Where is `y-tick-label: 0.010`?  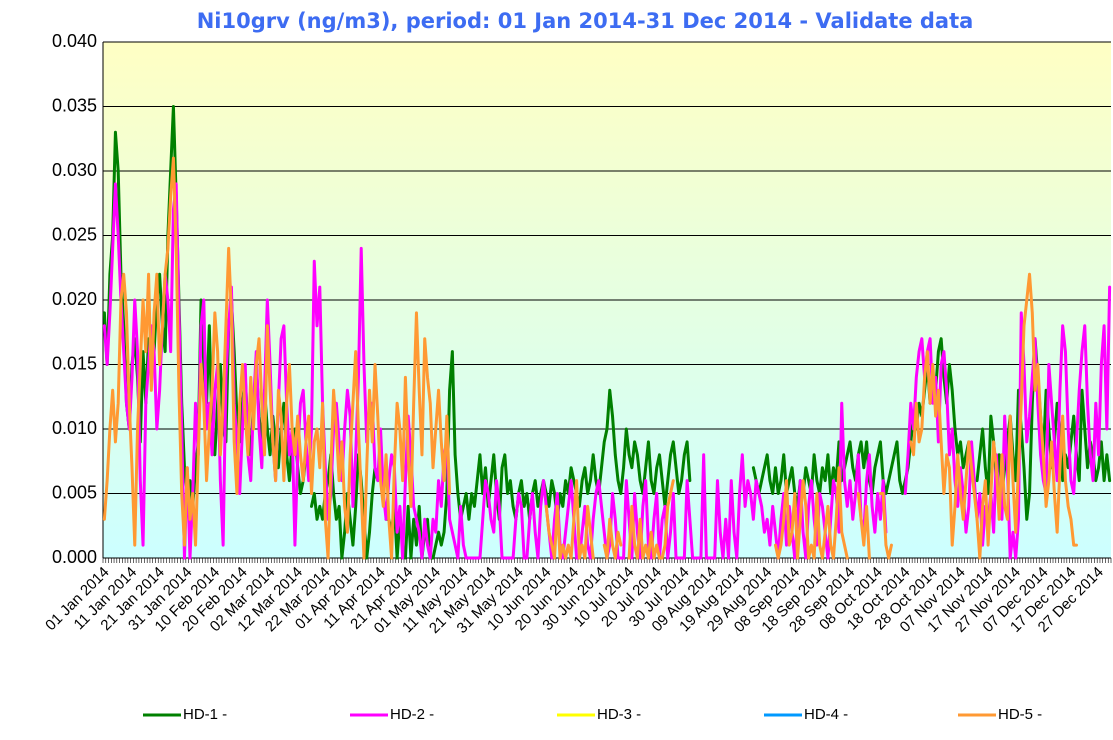 y-tick-label: 0.010 is located at coordinates (74, 428).